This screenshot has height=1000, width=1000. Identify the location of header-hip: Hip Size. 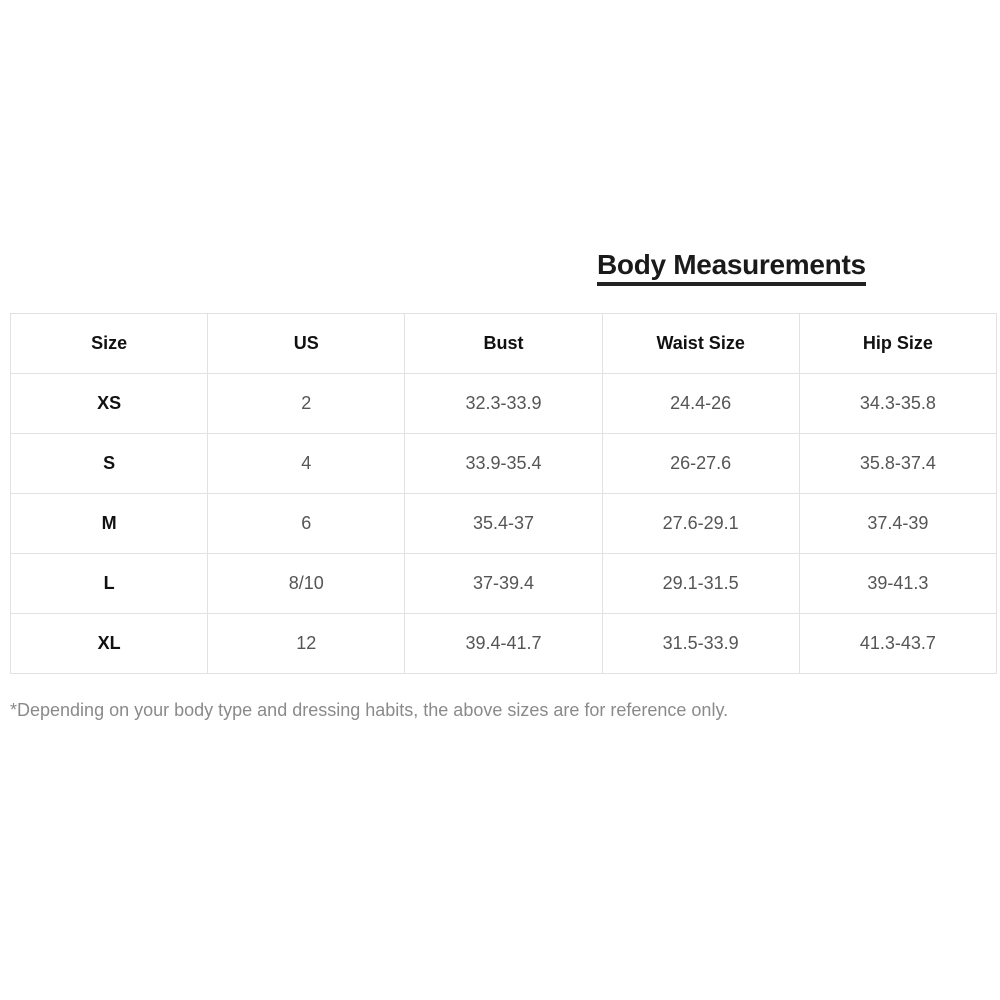
(898, 343).